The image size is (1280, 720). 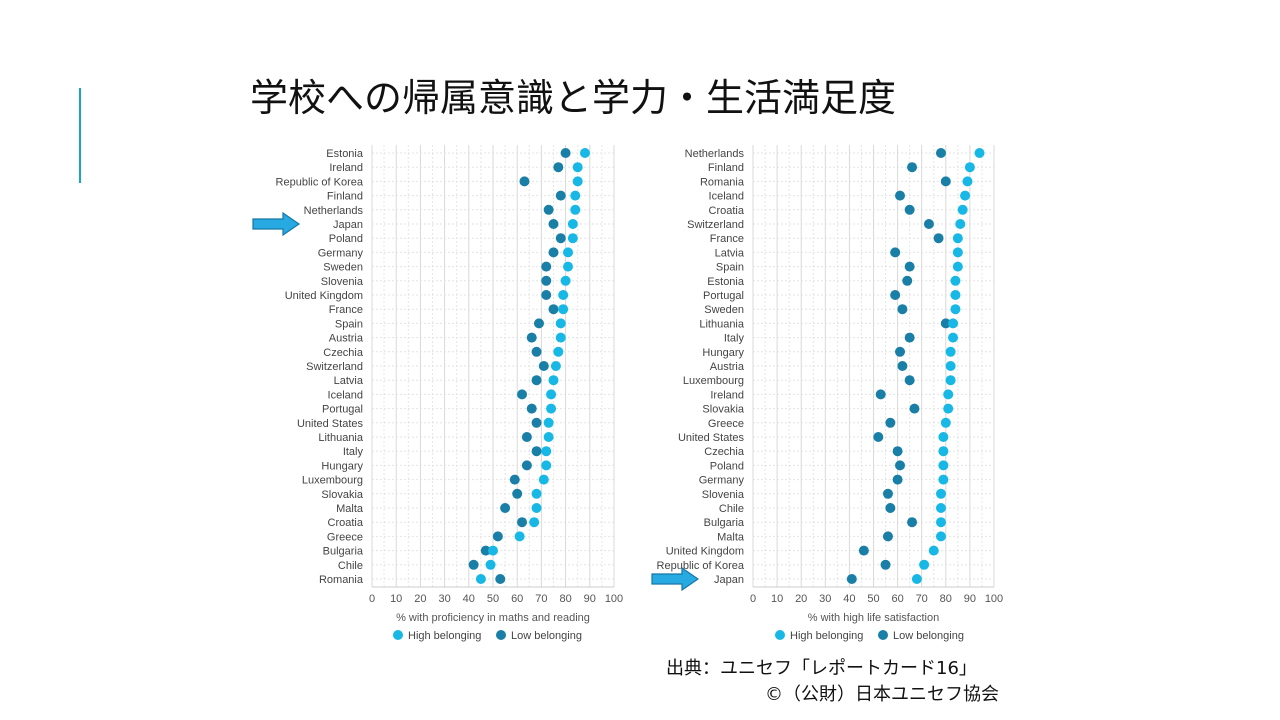 What do you see at coordinates (332, 481) in the screenshot?
I see `category-label: Luxembourg` at bounding box center [332, 481].